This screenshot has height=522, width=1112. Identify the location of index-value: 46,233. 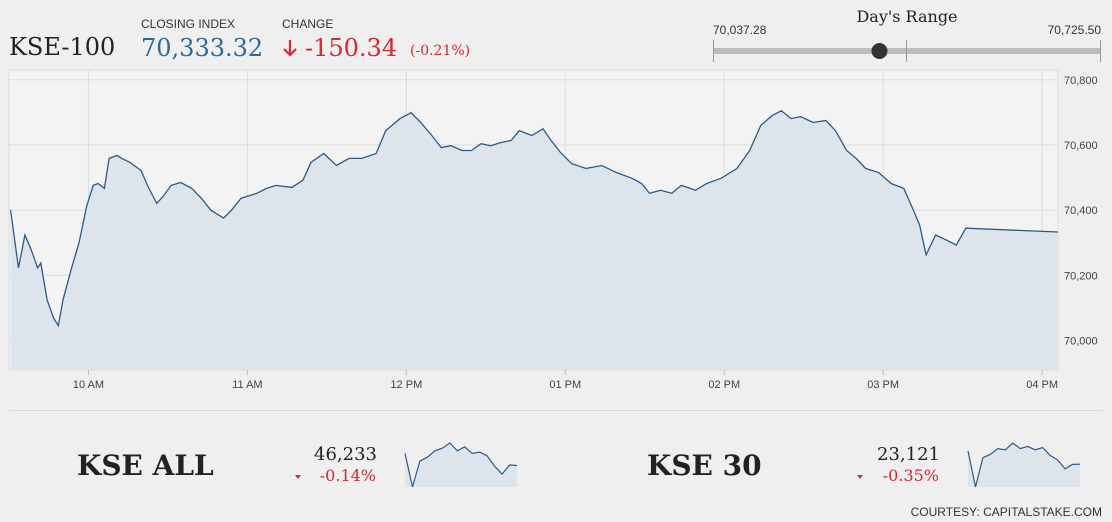
(345, 454).